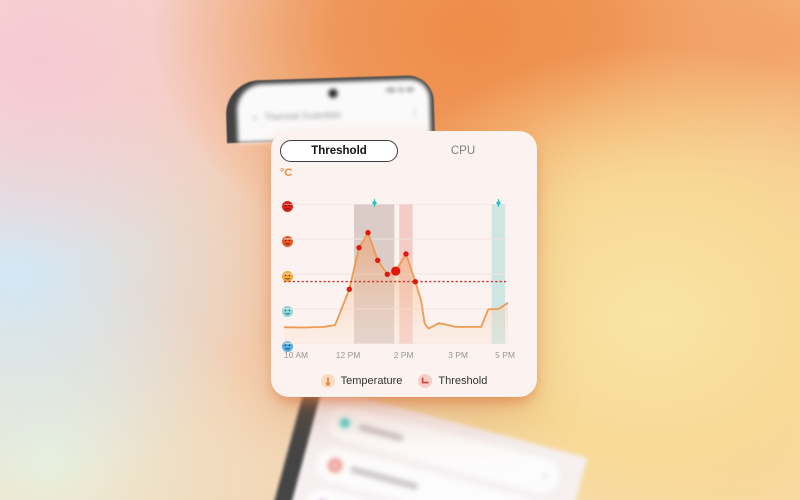 The width and height of the screenshot is (800, 500). What do you see at coordinates (327, 381) in the screenshot?
I see `thermometer-icon` at bounding box center [327, 381].